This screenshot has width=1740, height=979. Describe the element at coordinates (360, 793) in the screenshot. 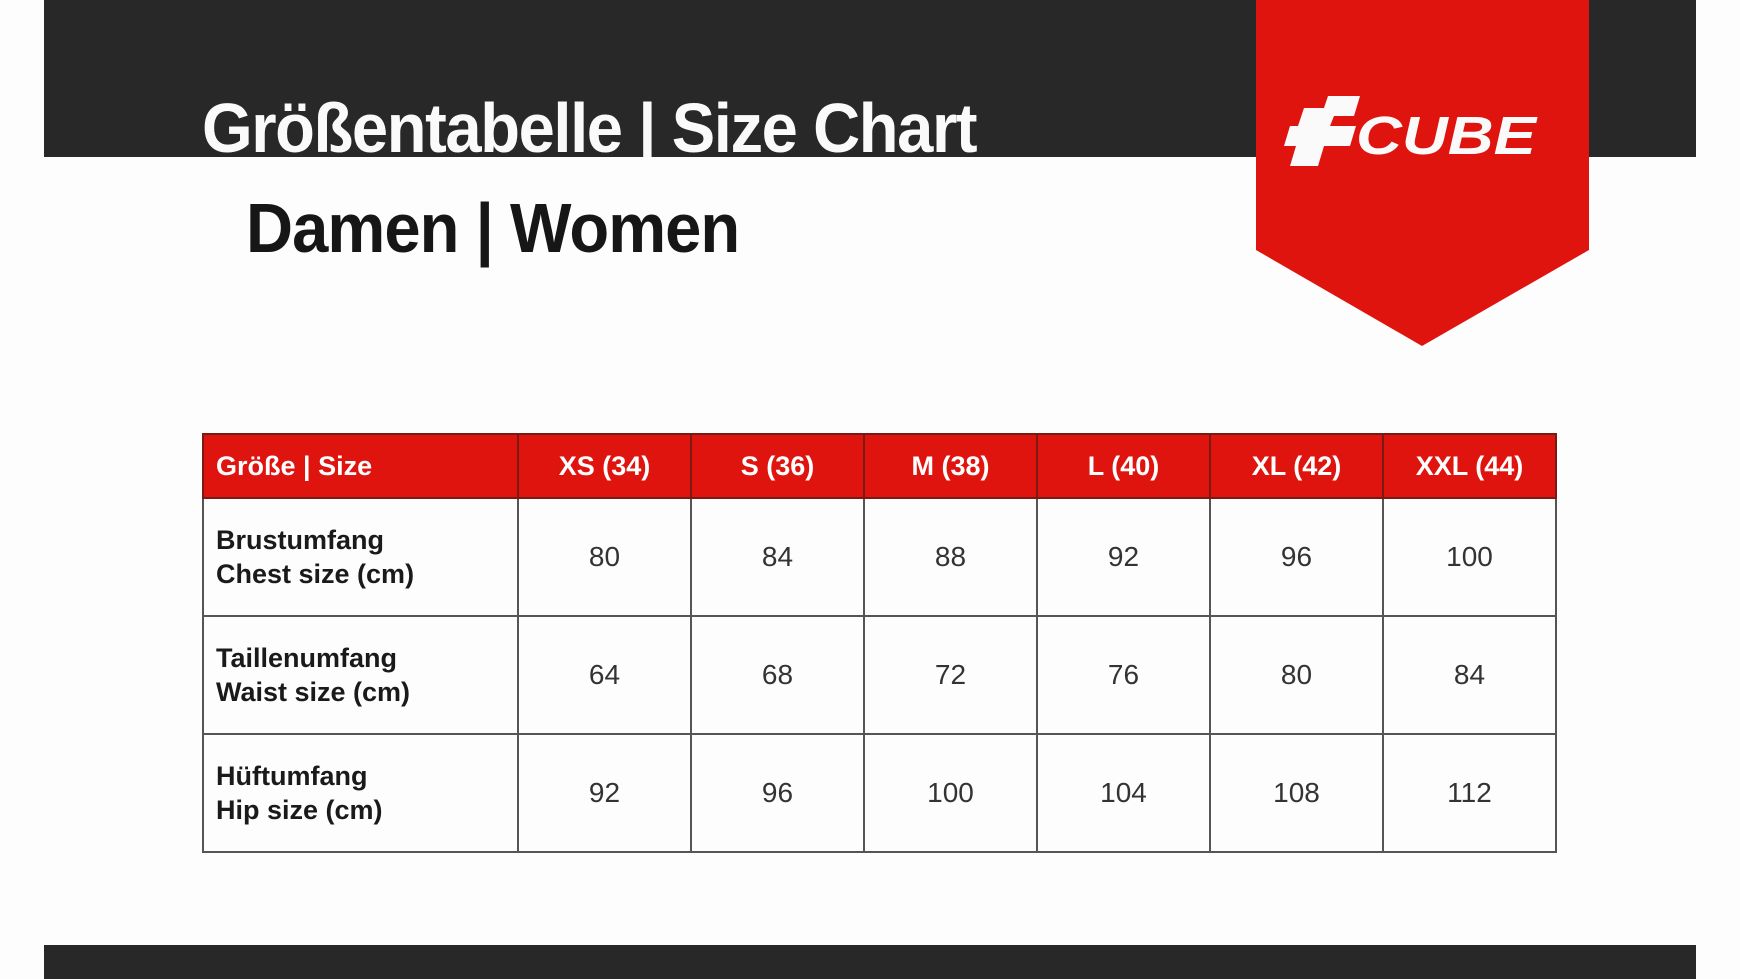

I see `row-label: Hüftumfang Hip size (cm)` at that location.